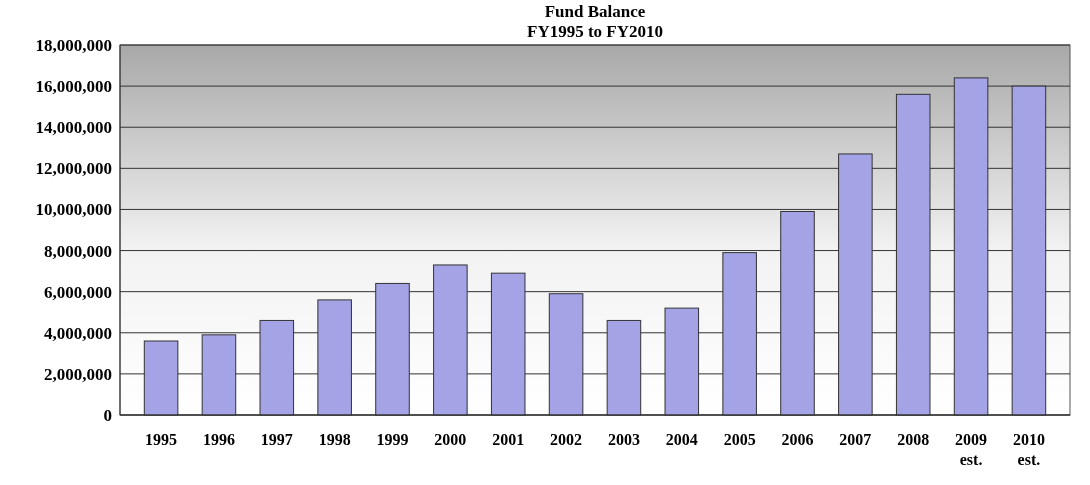 The width and height of the screenshot is (1090, 485). I want to click on x-tick-label: 2006, so click(797, 439).